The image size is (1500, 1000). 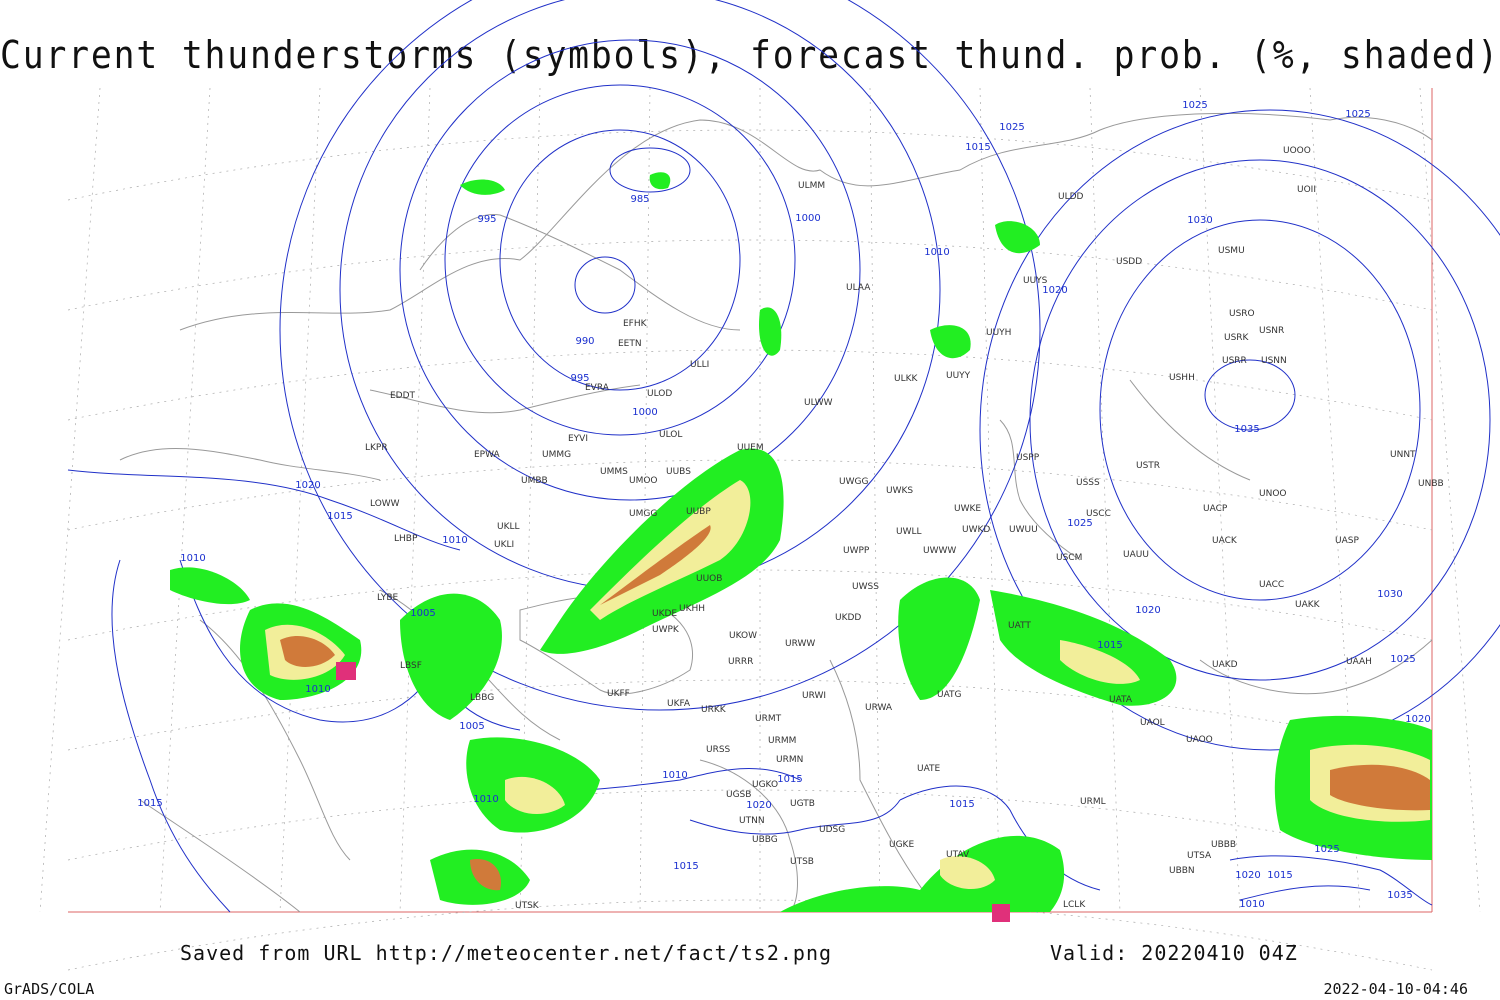 What do you see at coordinates (939, 551) in the screenshot?
I see `station-code: UWWW` at bounding box center [939, 551].